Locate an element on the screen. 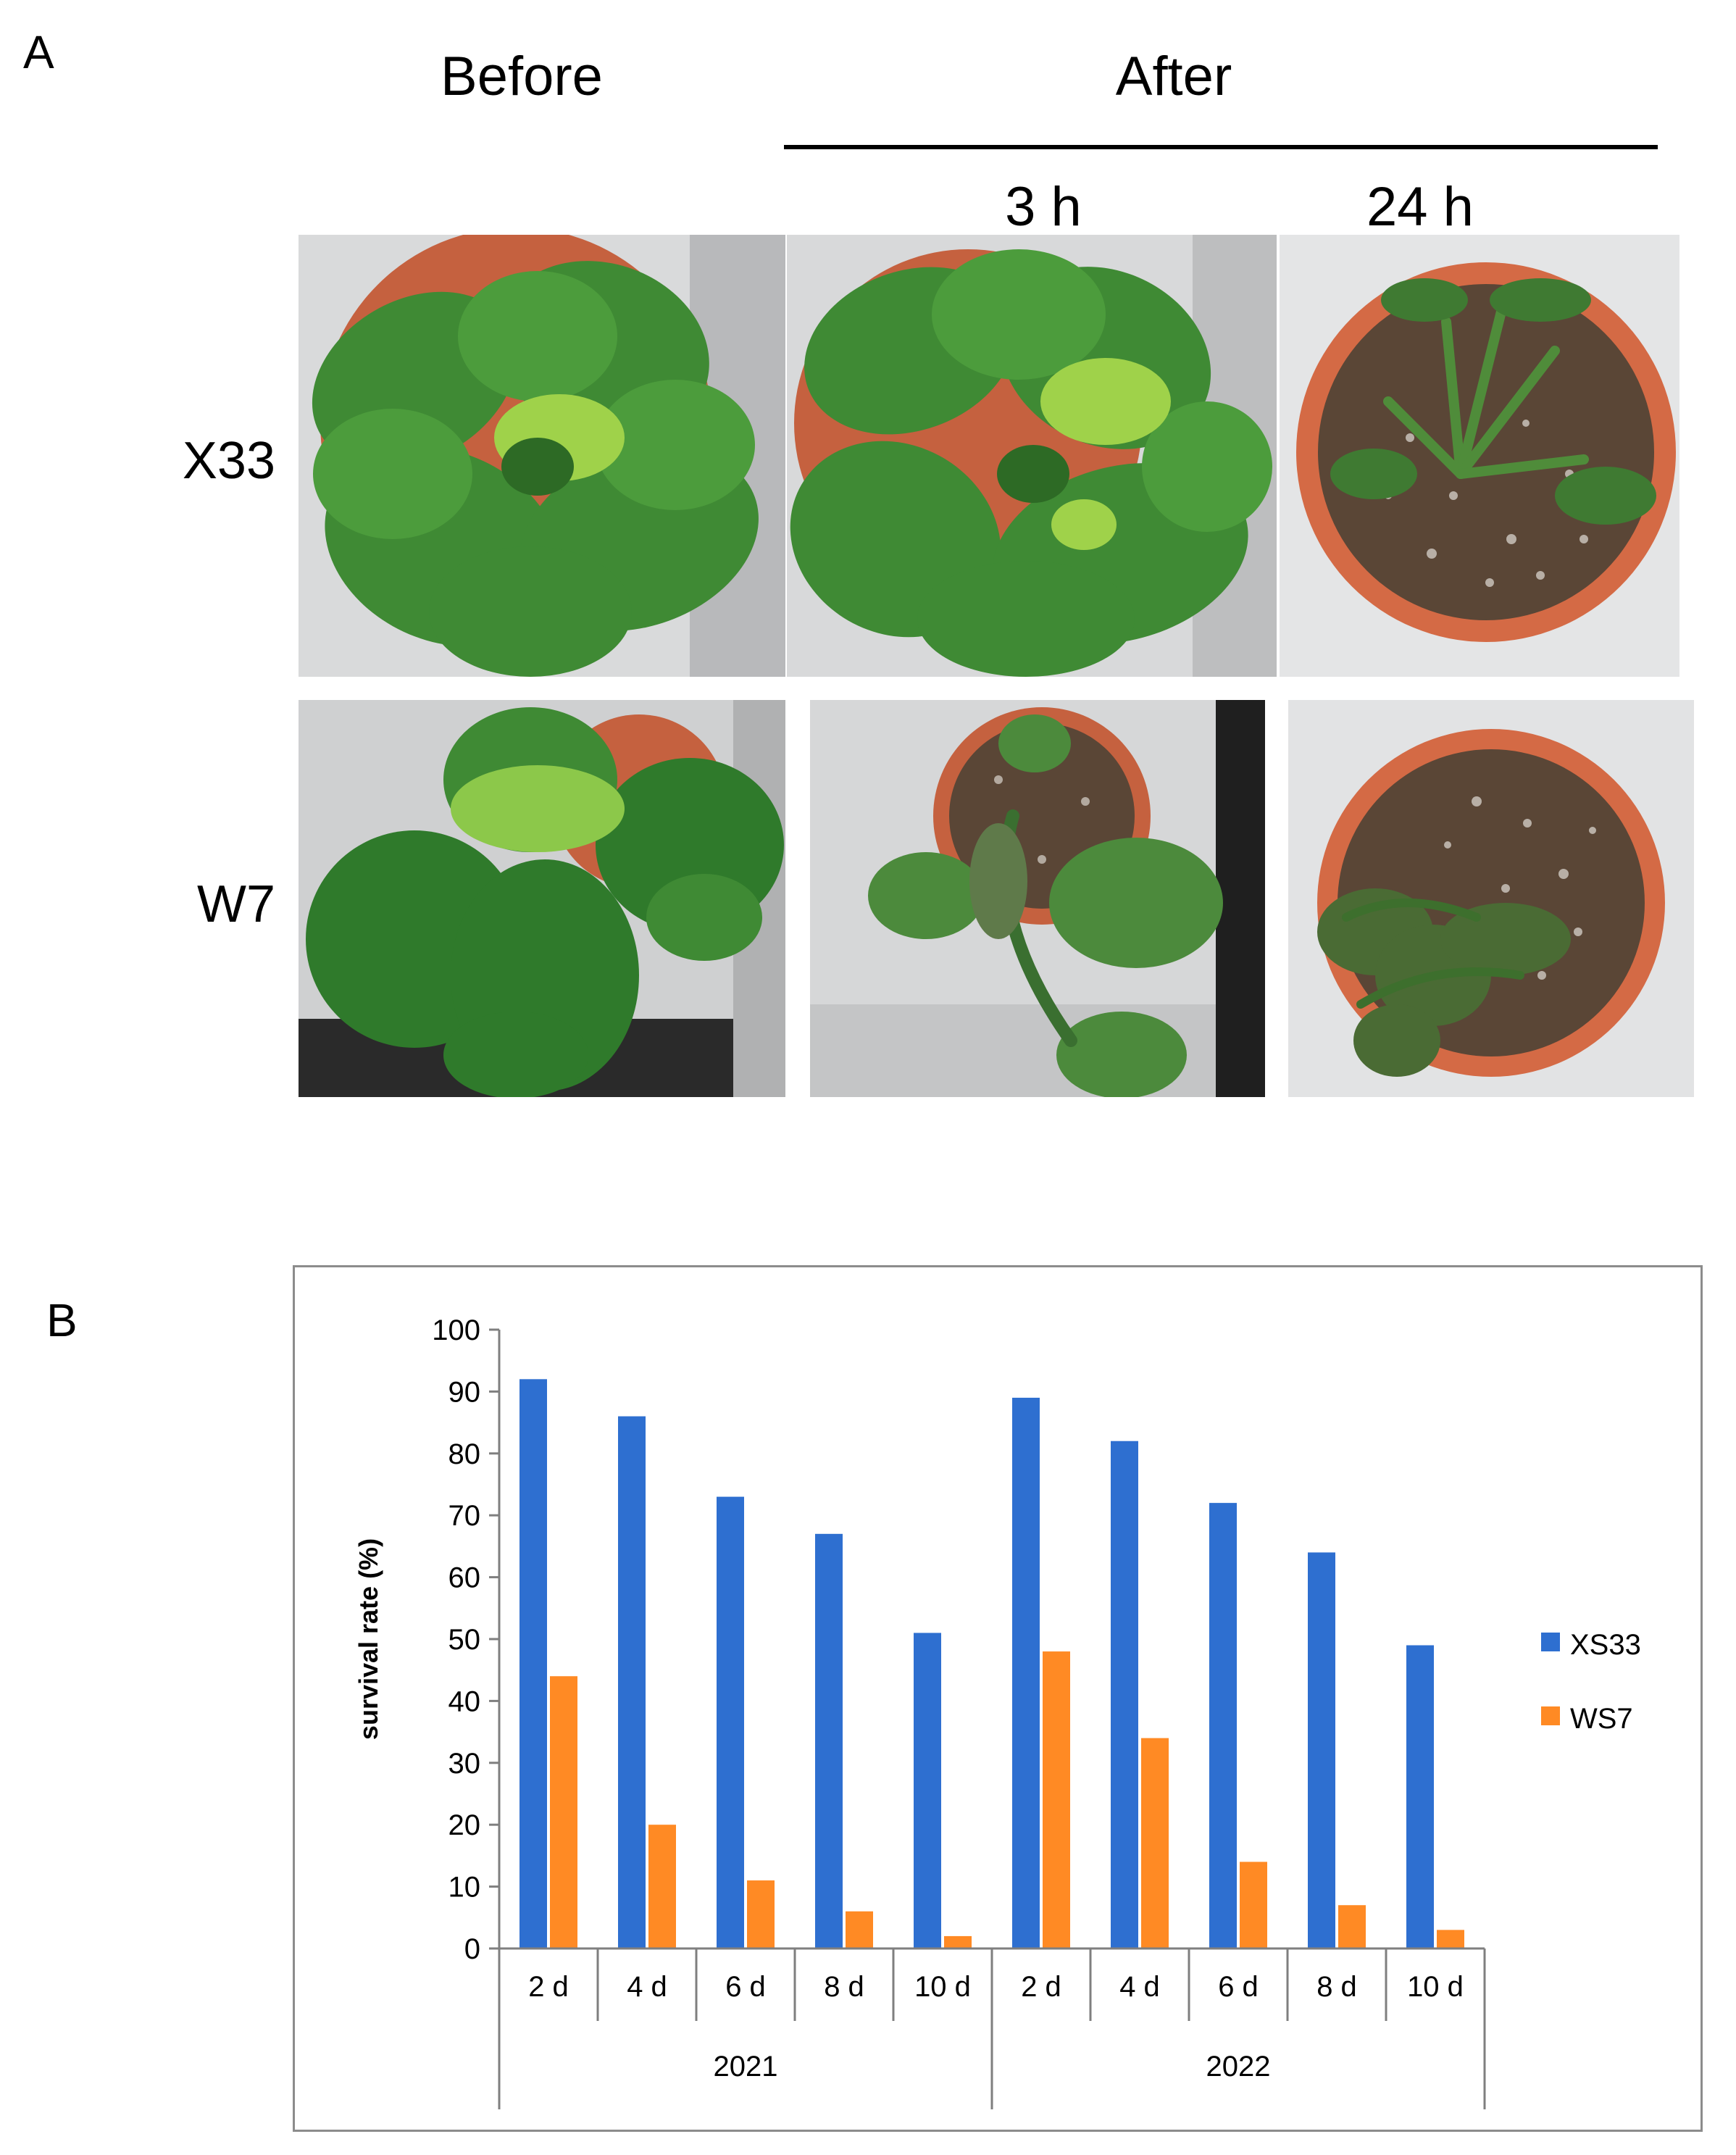  after-divider-line is located at coordinates (1221, 147).